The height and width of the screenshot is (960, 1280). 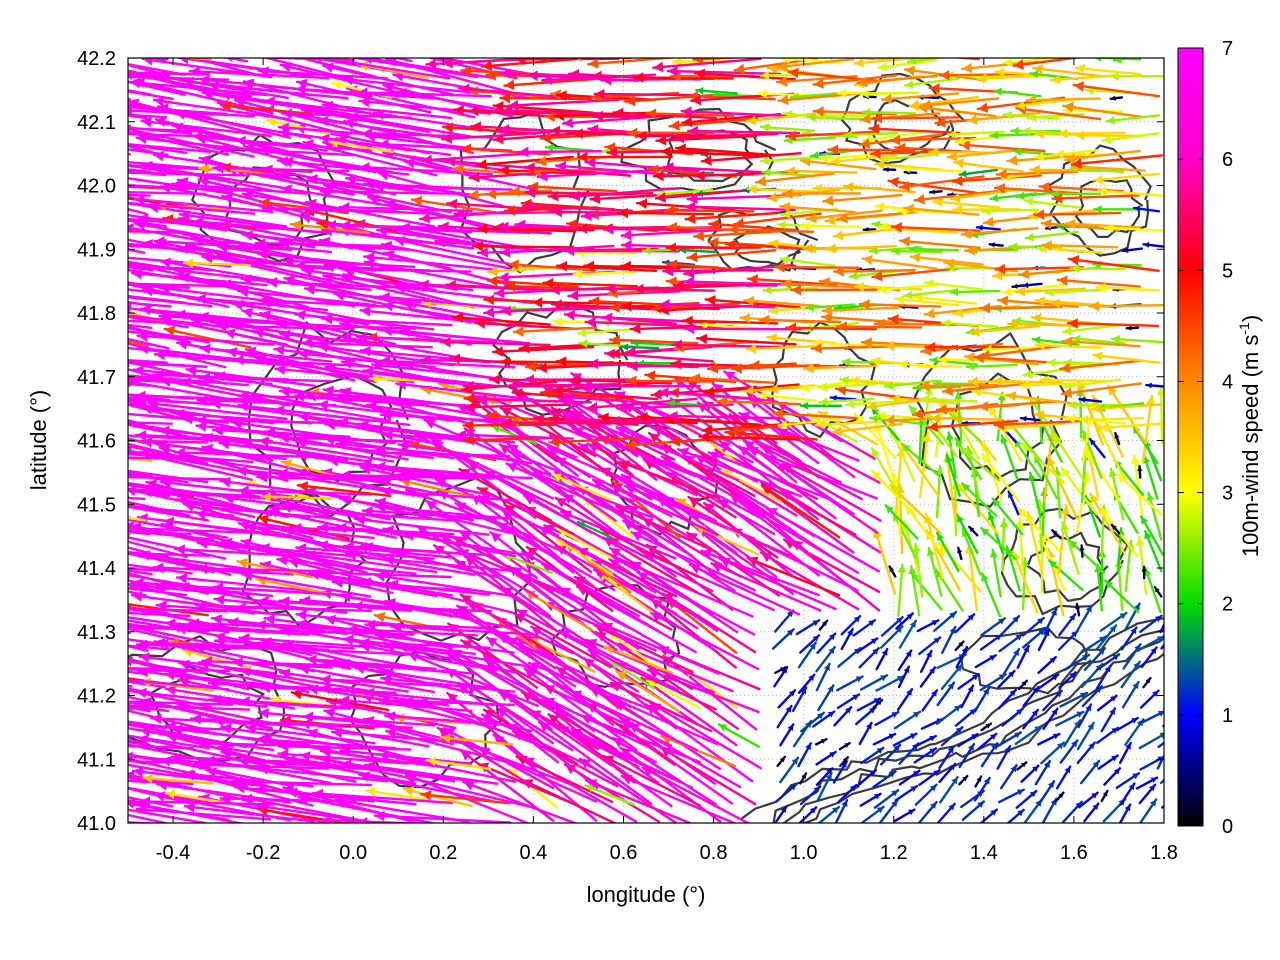 What do you see at coordinates (664, 480) in the screenshot?
I see `contour-line` at bounding box center [664, 480].